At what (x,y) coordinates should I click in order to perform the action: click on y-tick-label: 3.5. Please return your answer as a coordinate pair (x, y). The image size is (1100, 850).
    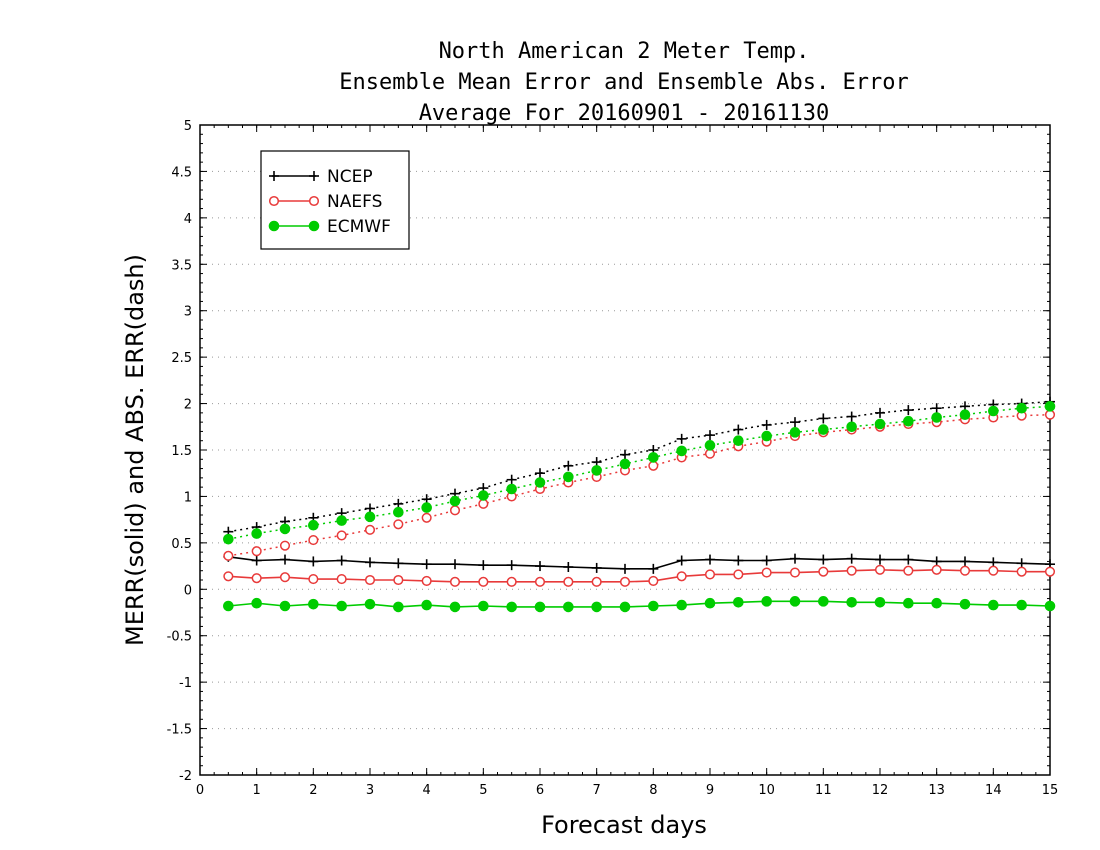
    Looking at the image, I should click on (181, 265).